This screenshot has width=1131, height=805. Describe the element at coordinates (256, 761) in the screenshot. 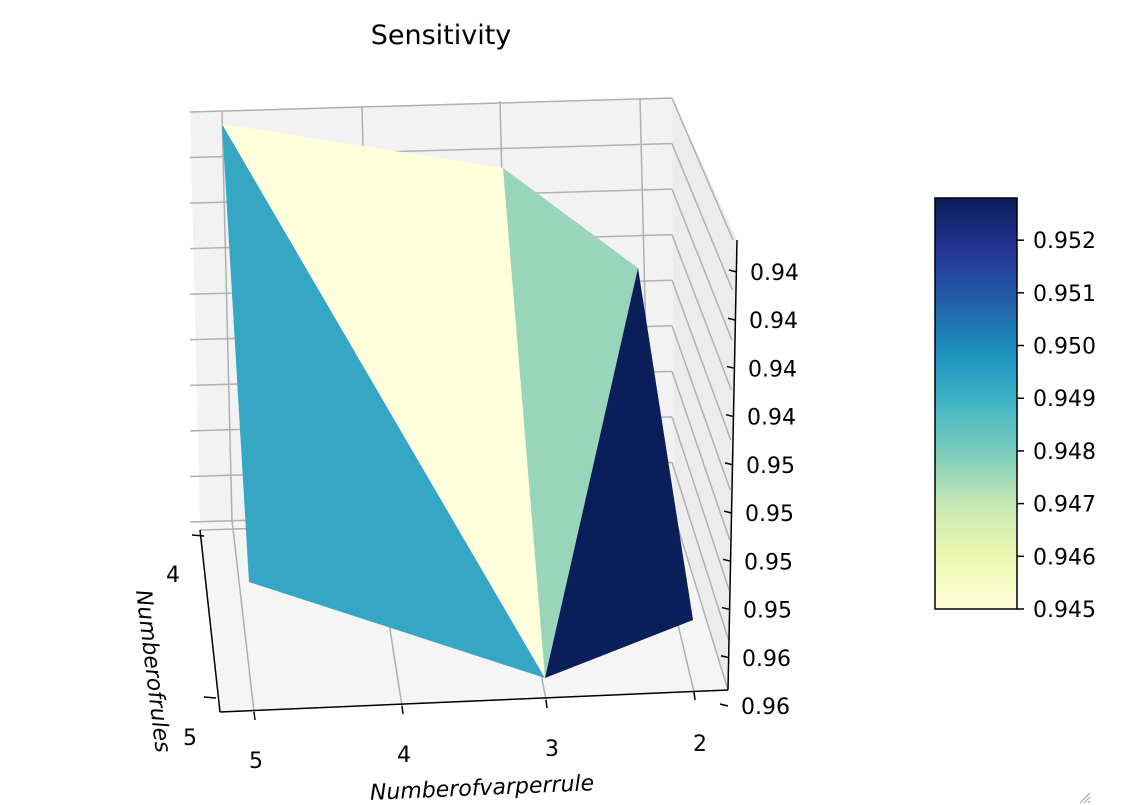

I see `x-tick-label: 5` at that location.